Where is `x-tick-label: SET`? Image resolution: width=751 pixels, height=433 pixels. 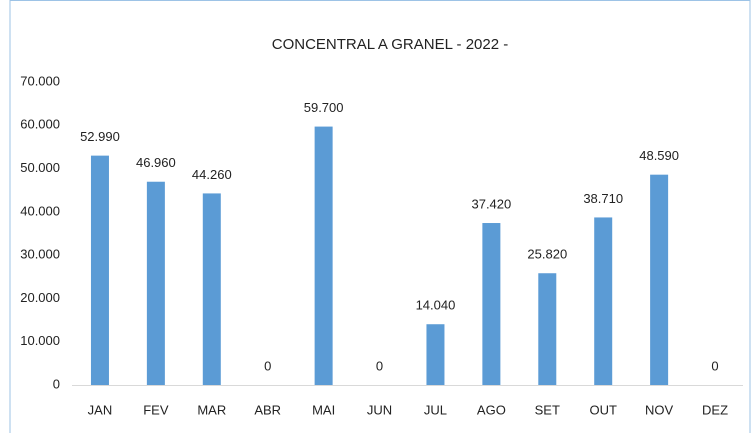 x-tick-label: SET is located at coordinates (547, 409).